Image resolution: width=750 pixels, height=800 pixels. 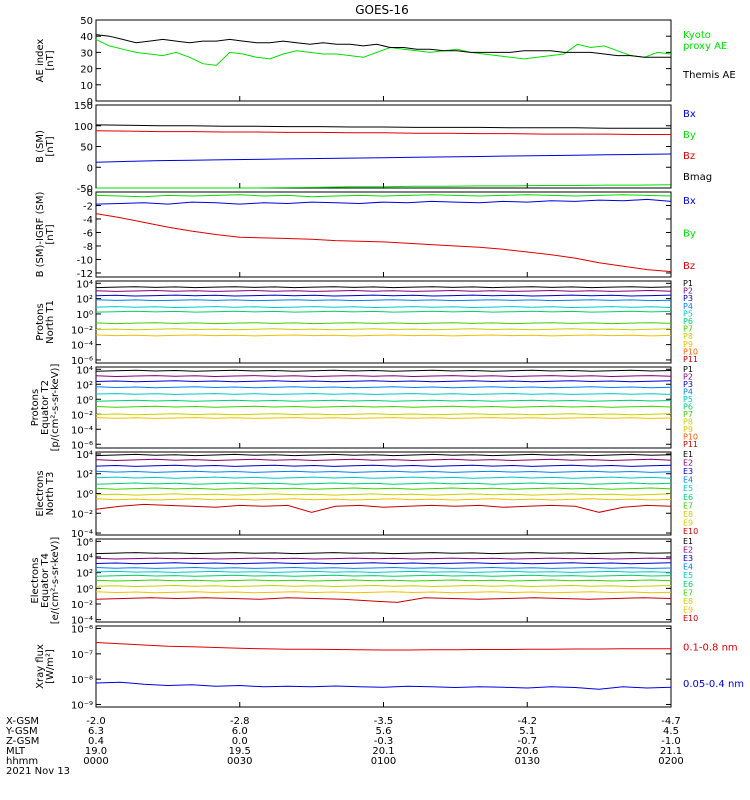 I want to click on x-tick-label: 20.6, so click(x=527, y=751).